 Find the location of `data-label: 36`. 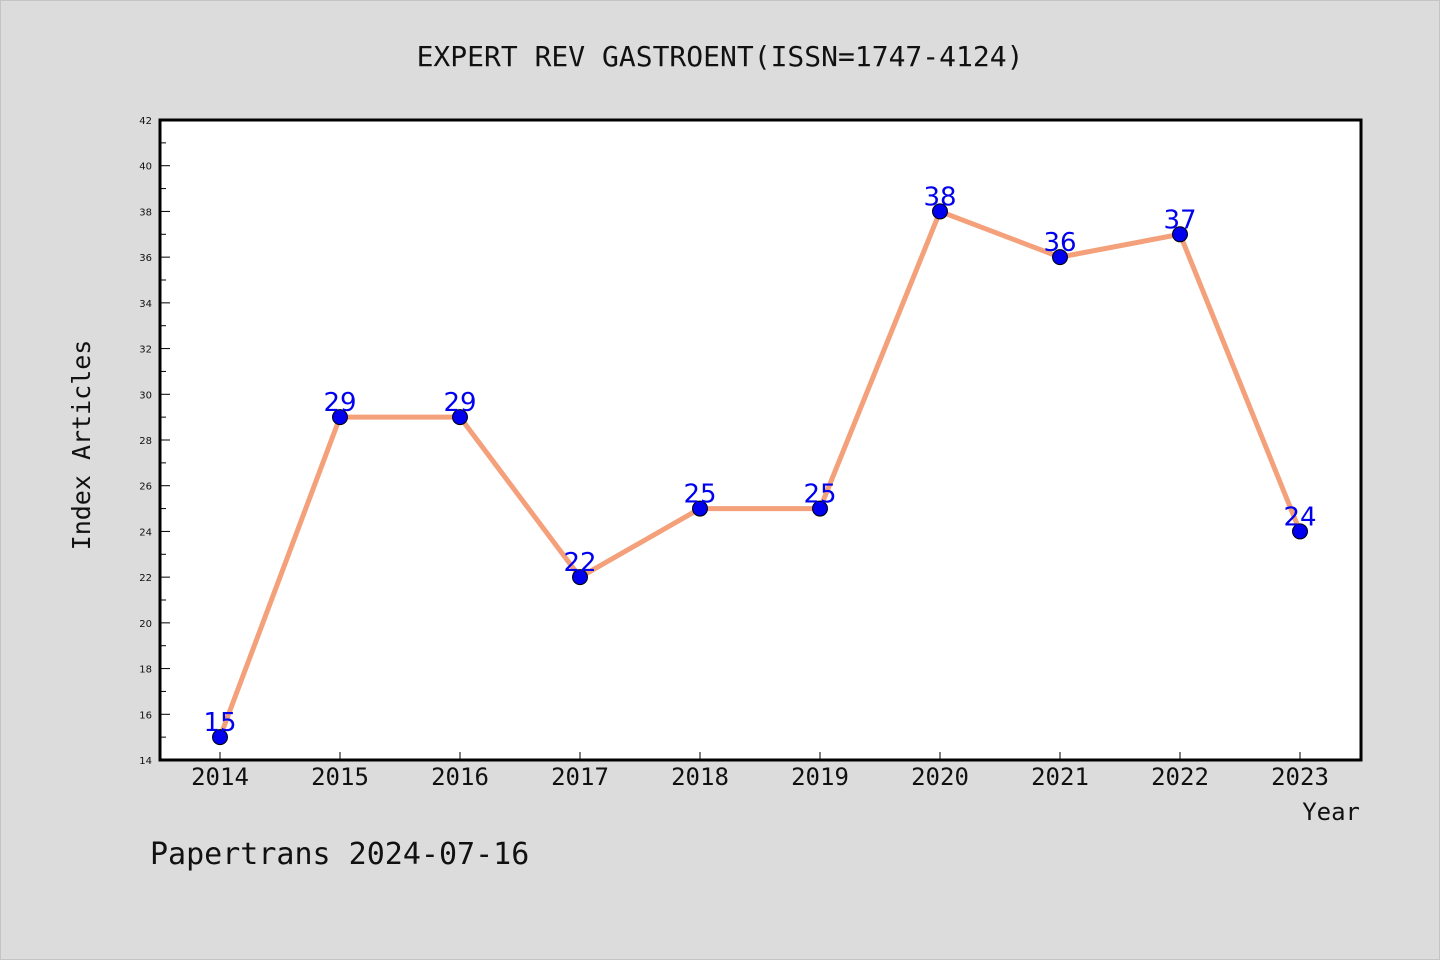

data-label: 36 is located at coordinates (1059, 243).